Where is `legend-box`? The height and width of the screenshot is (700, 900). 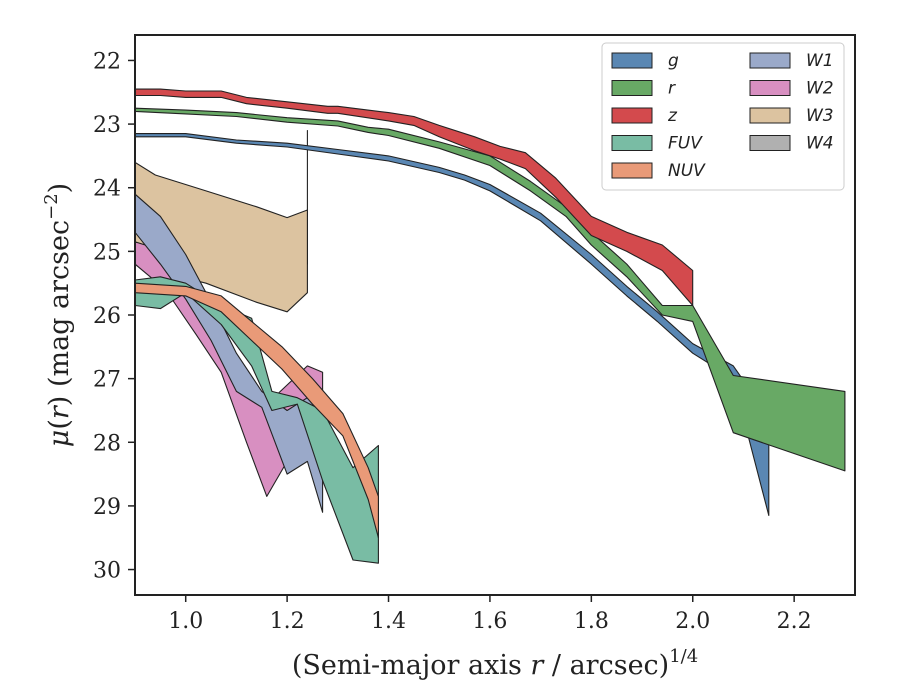
legend-box is located at coordinates (723, 116).